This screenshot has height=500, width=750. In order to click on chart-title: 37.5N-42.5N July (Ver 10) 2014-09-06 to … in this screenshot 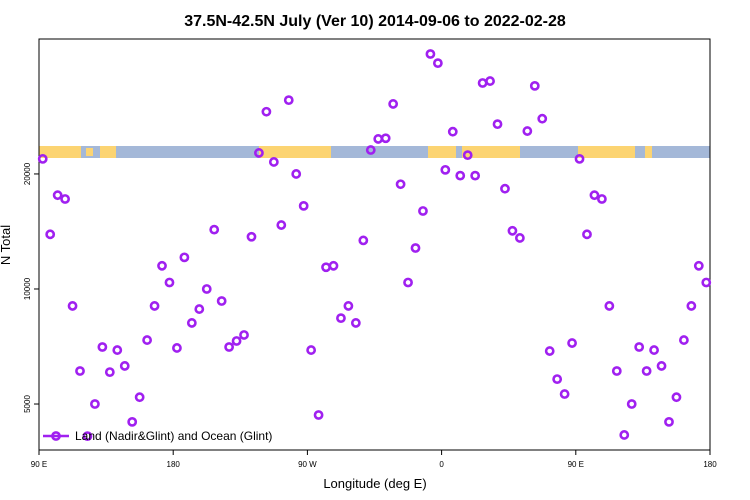, I will do `click(375, 21)`.